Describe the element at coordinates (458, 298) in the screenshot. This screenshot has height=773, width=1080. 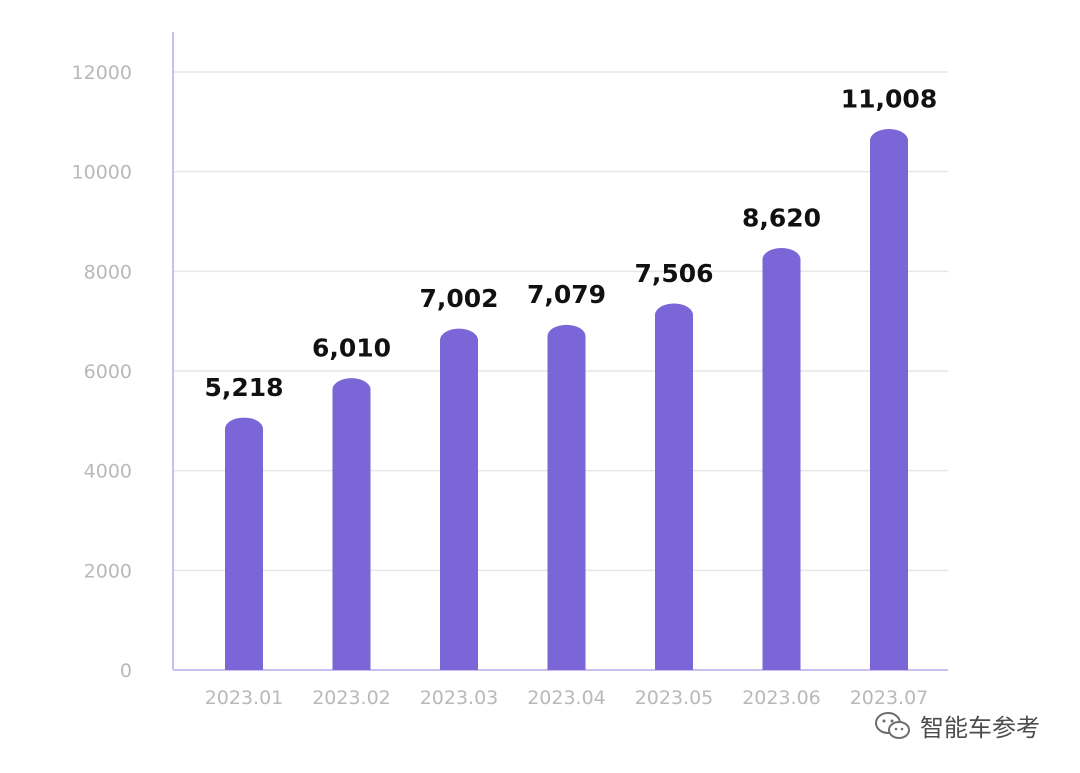
I see `data-label: 7,002` at that location.